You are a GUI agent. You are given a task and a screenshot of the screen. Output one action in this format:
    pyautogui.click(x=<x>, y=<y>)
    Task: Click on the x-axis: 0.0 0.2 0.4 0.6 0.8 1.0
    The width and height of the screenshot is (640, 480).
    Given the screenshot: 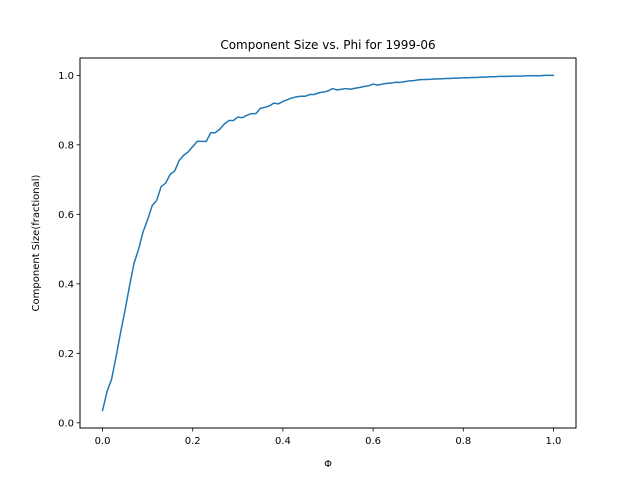 What is the action you would take?
    pyautogui.click(x=328, y=437)
    